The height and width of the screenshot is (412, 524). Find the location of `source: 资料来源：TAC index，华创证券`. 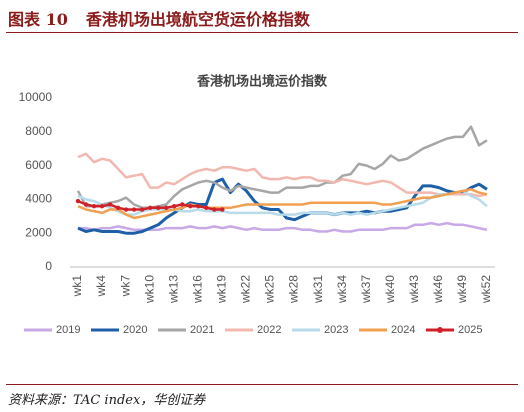

source: 资料来源：TAC index，华创证券 is located at coordinates (107, 400).